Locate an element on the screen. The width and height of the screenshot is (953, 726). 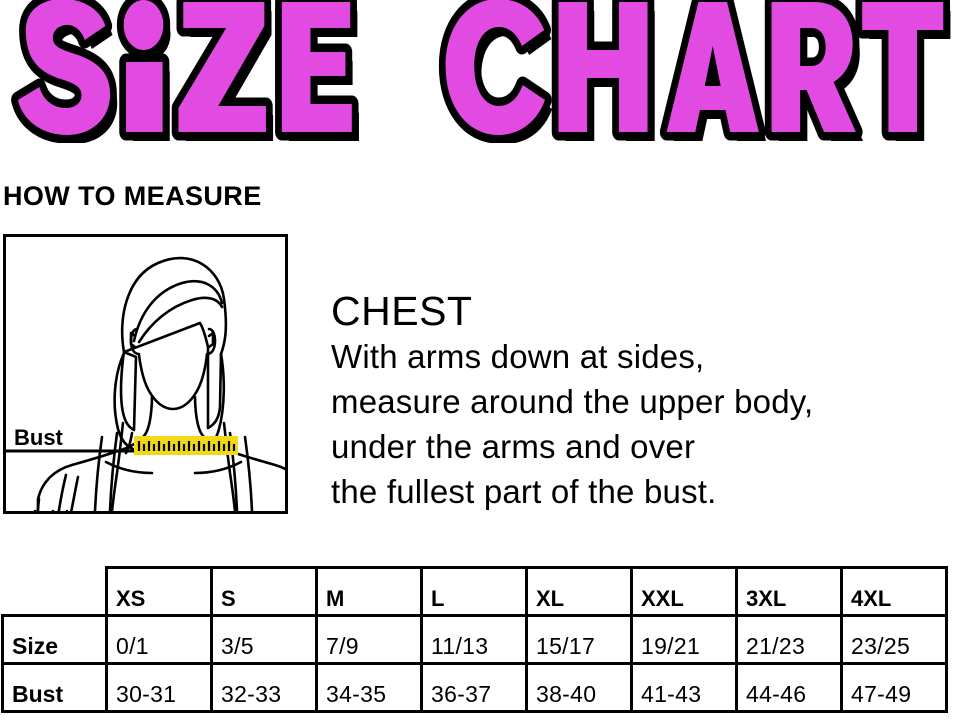
cell-size-s: 3/5 is located at coordinates (264, 639).